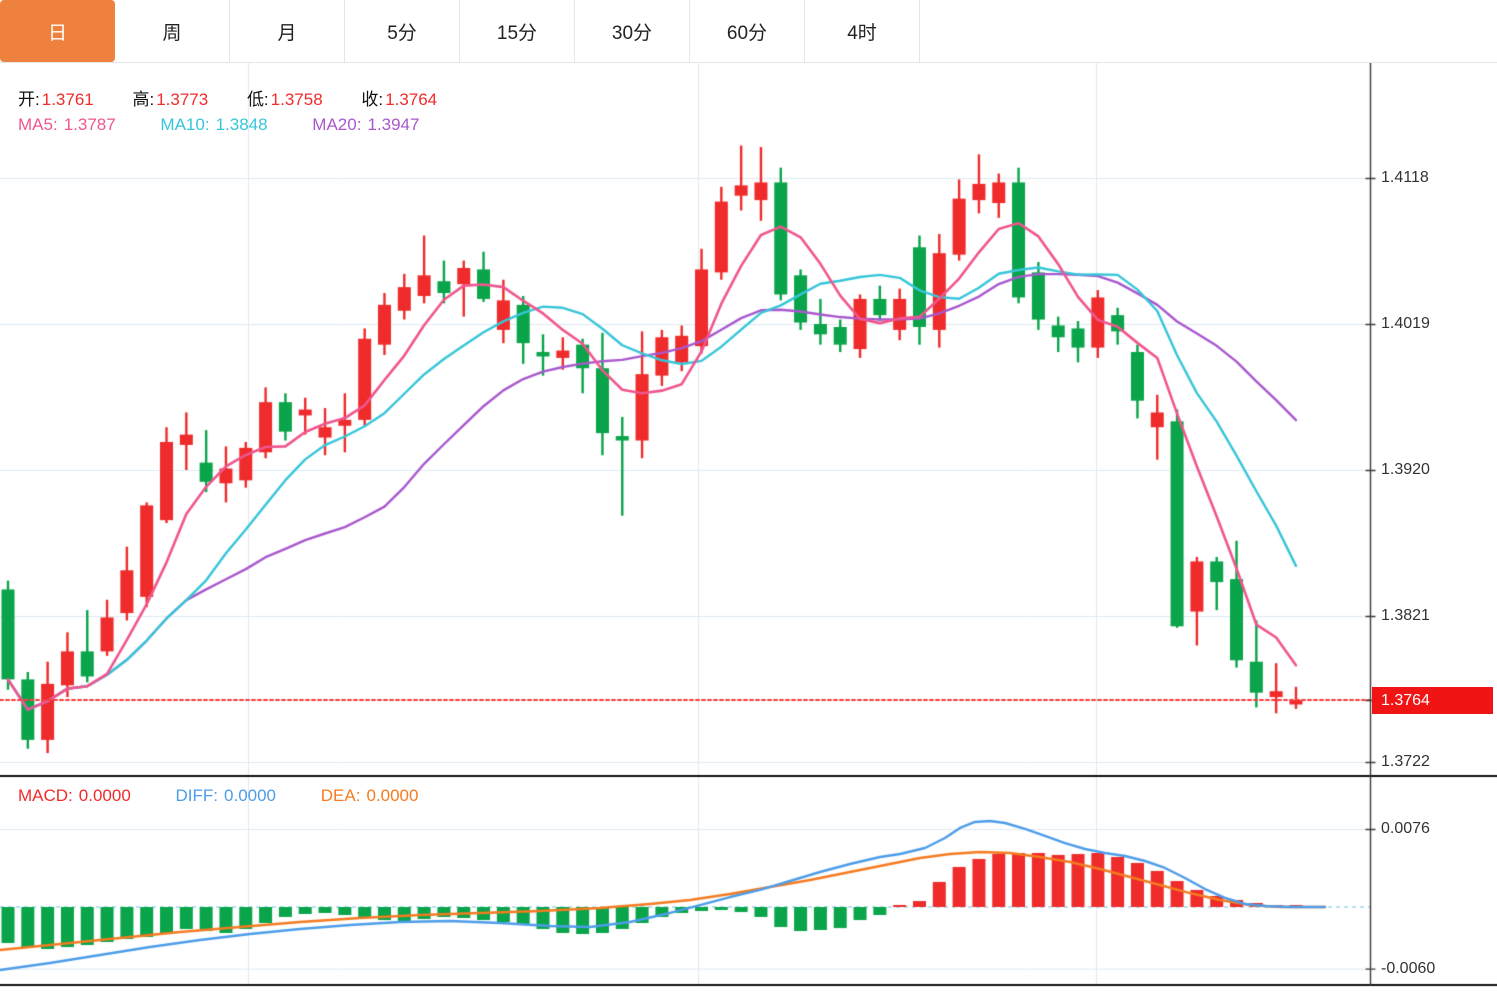  I want to click on tab-15分: 15分, so click(517, 31).